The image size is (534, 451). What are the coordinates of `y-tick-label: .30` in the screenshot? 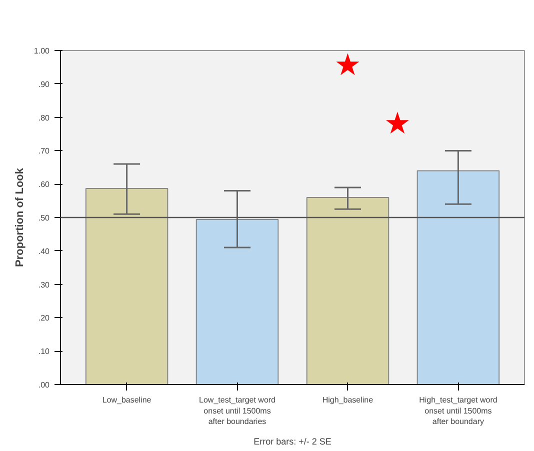 It's located at (44, 285).